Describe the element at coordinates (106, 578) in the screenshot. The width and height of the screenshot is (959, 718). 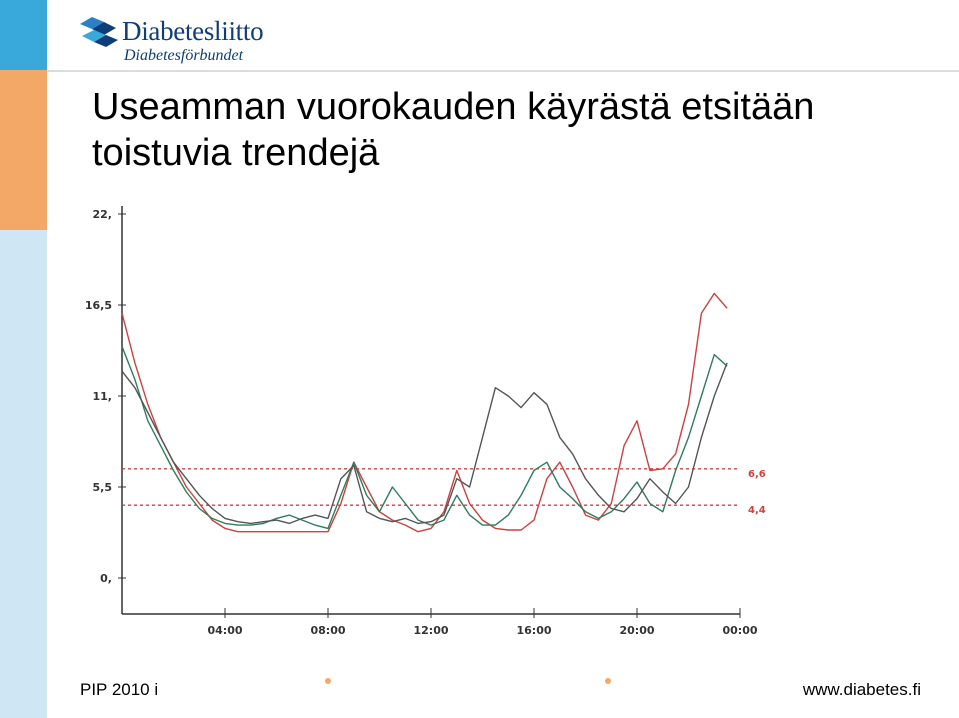
I see `y-tick-label: 0,` at that location.